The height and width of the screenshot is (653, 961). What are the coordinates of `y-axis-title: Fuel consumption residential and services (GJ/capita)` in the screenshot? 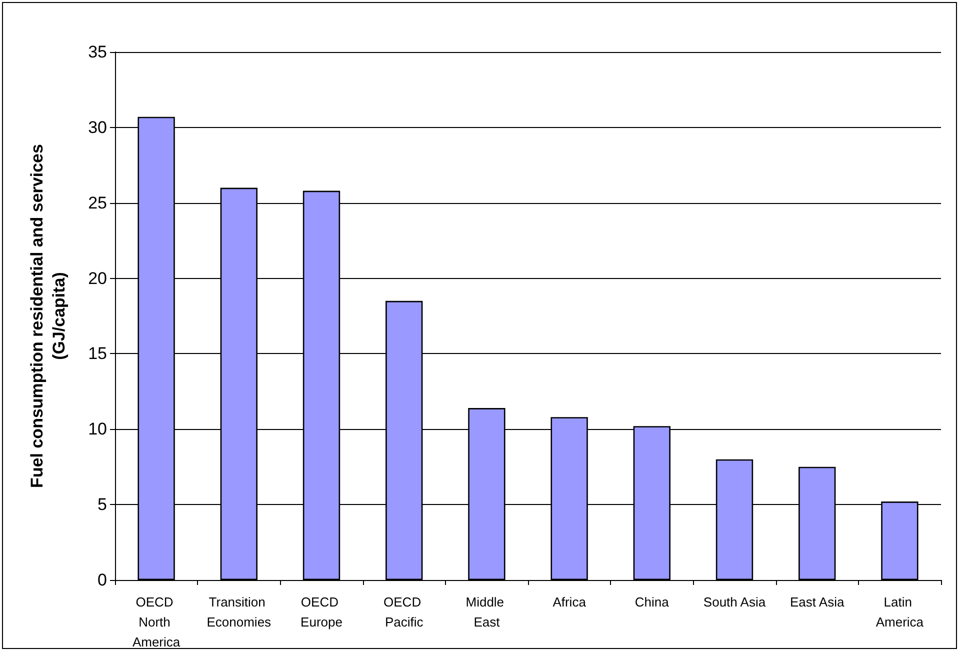 It's located at (48, 316).